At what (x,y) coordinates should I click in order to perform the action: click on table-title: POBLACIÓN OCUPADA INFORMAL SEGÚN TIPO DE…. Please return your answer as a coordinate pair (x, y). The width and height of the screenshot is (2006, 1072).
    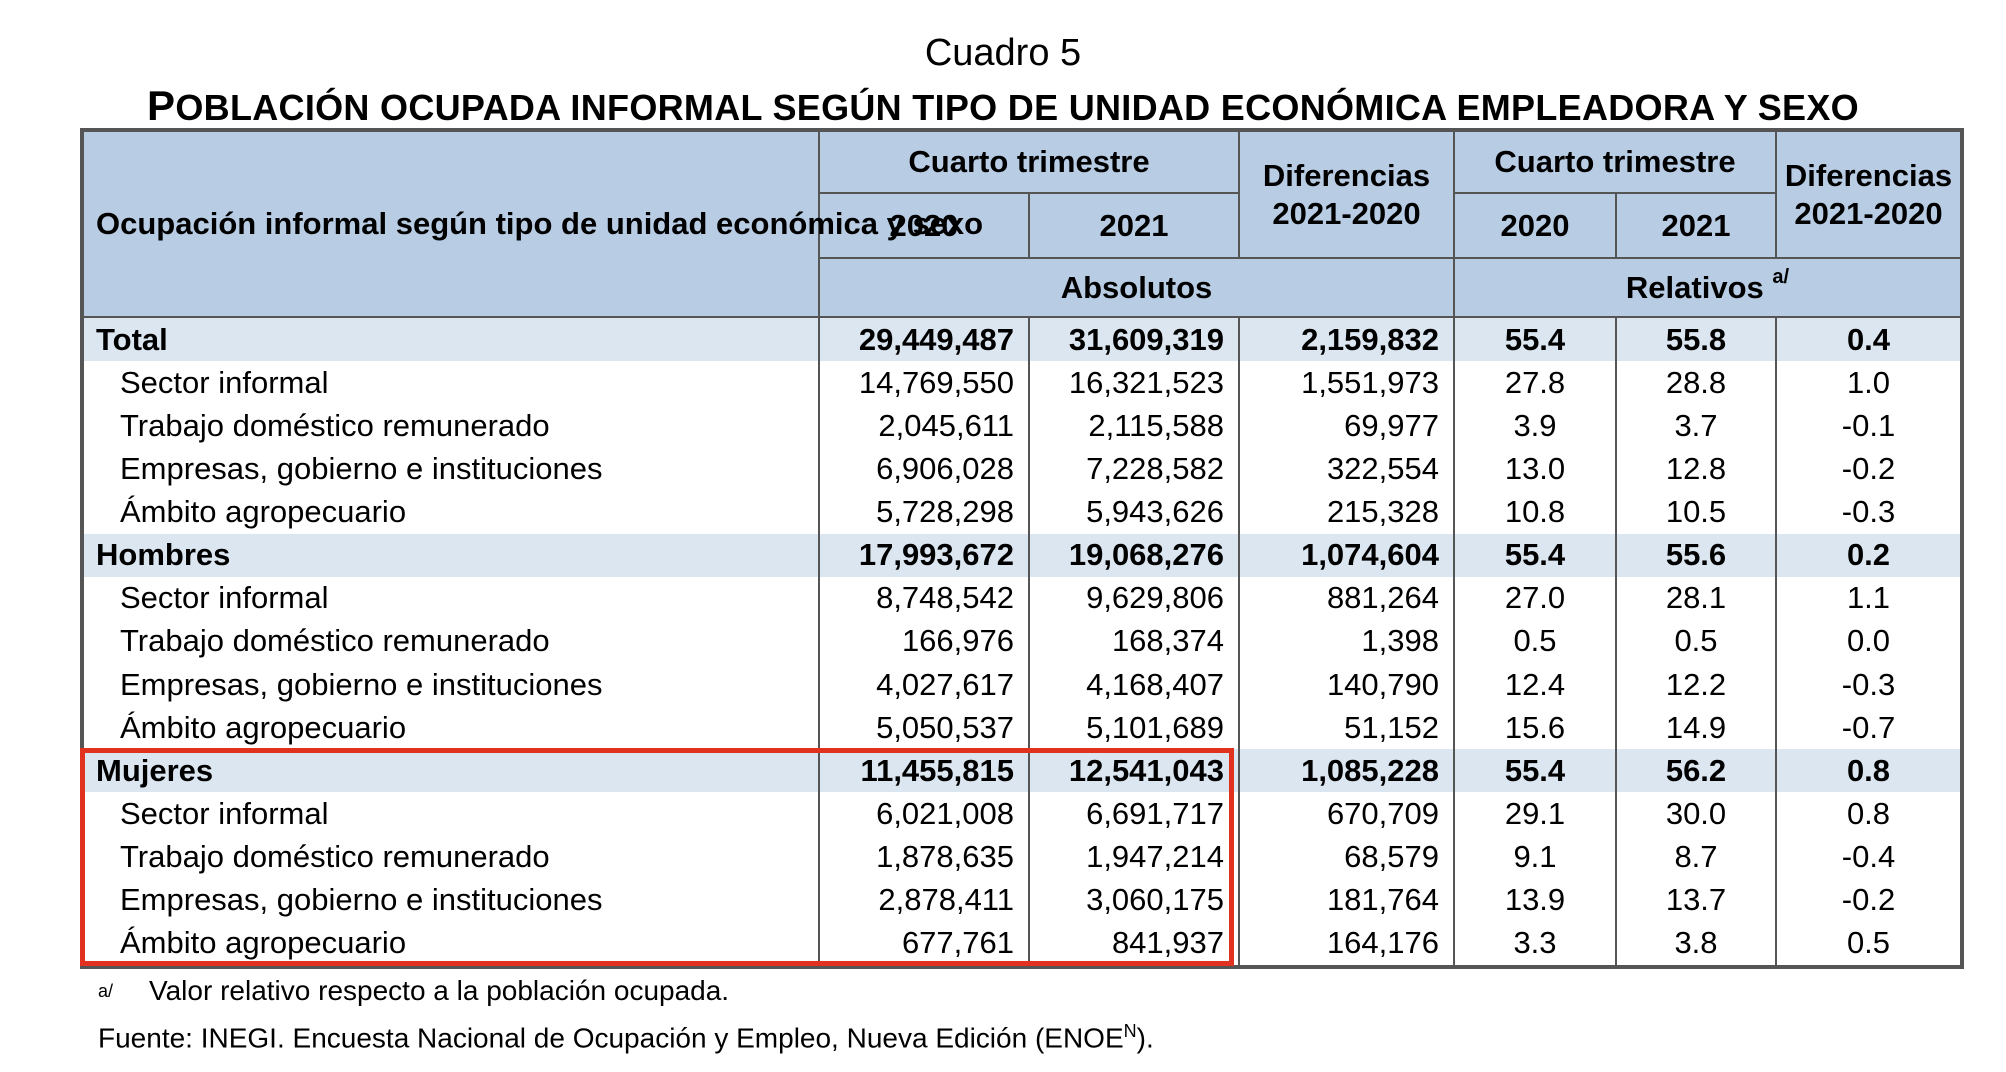
    Looking at the image, I should click on (1003, 107).